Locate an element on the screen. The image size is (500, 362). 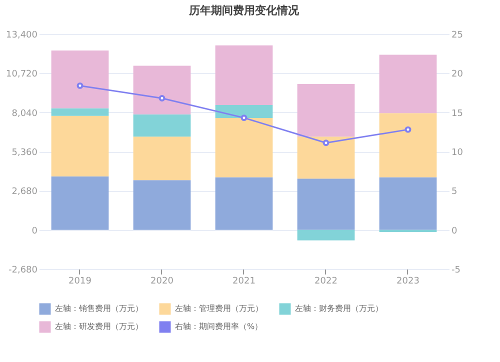
y-tick-label: 13,400 is located at coordinates (22, 35).